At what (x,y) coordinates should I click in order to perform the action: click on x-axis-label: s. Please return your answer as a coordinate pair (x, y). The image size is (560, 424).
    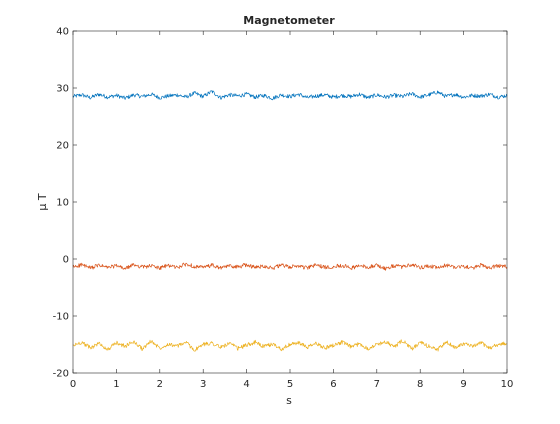
    Looking at the image, I should click on (289, 400).